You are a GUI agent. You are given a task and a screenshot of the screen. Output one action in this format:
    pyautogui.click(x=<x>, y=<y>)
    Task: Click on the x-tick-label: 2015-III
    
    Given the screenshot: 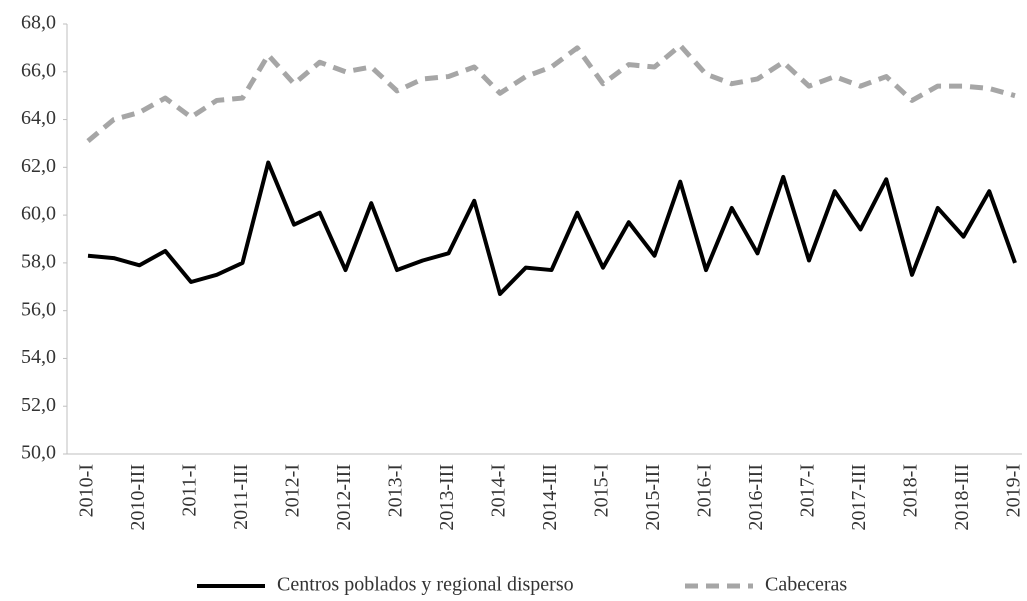 What is the action you would take?
    pyautogui.click(x=653, y=497)
    